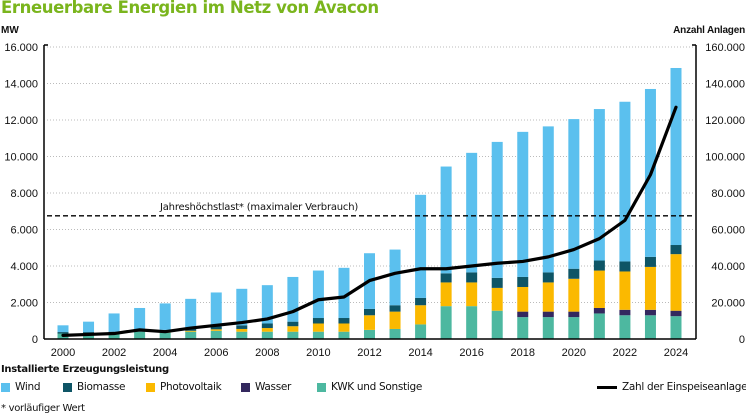 Image resolution: width=746 pixels, height=419 pixels. I want to click on y-tick-label: 2.000, so click(24, 304).